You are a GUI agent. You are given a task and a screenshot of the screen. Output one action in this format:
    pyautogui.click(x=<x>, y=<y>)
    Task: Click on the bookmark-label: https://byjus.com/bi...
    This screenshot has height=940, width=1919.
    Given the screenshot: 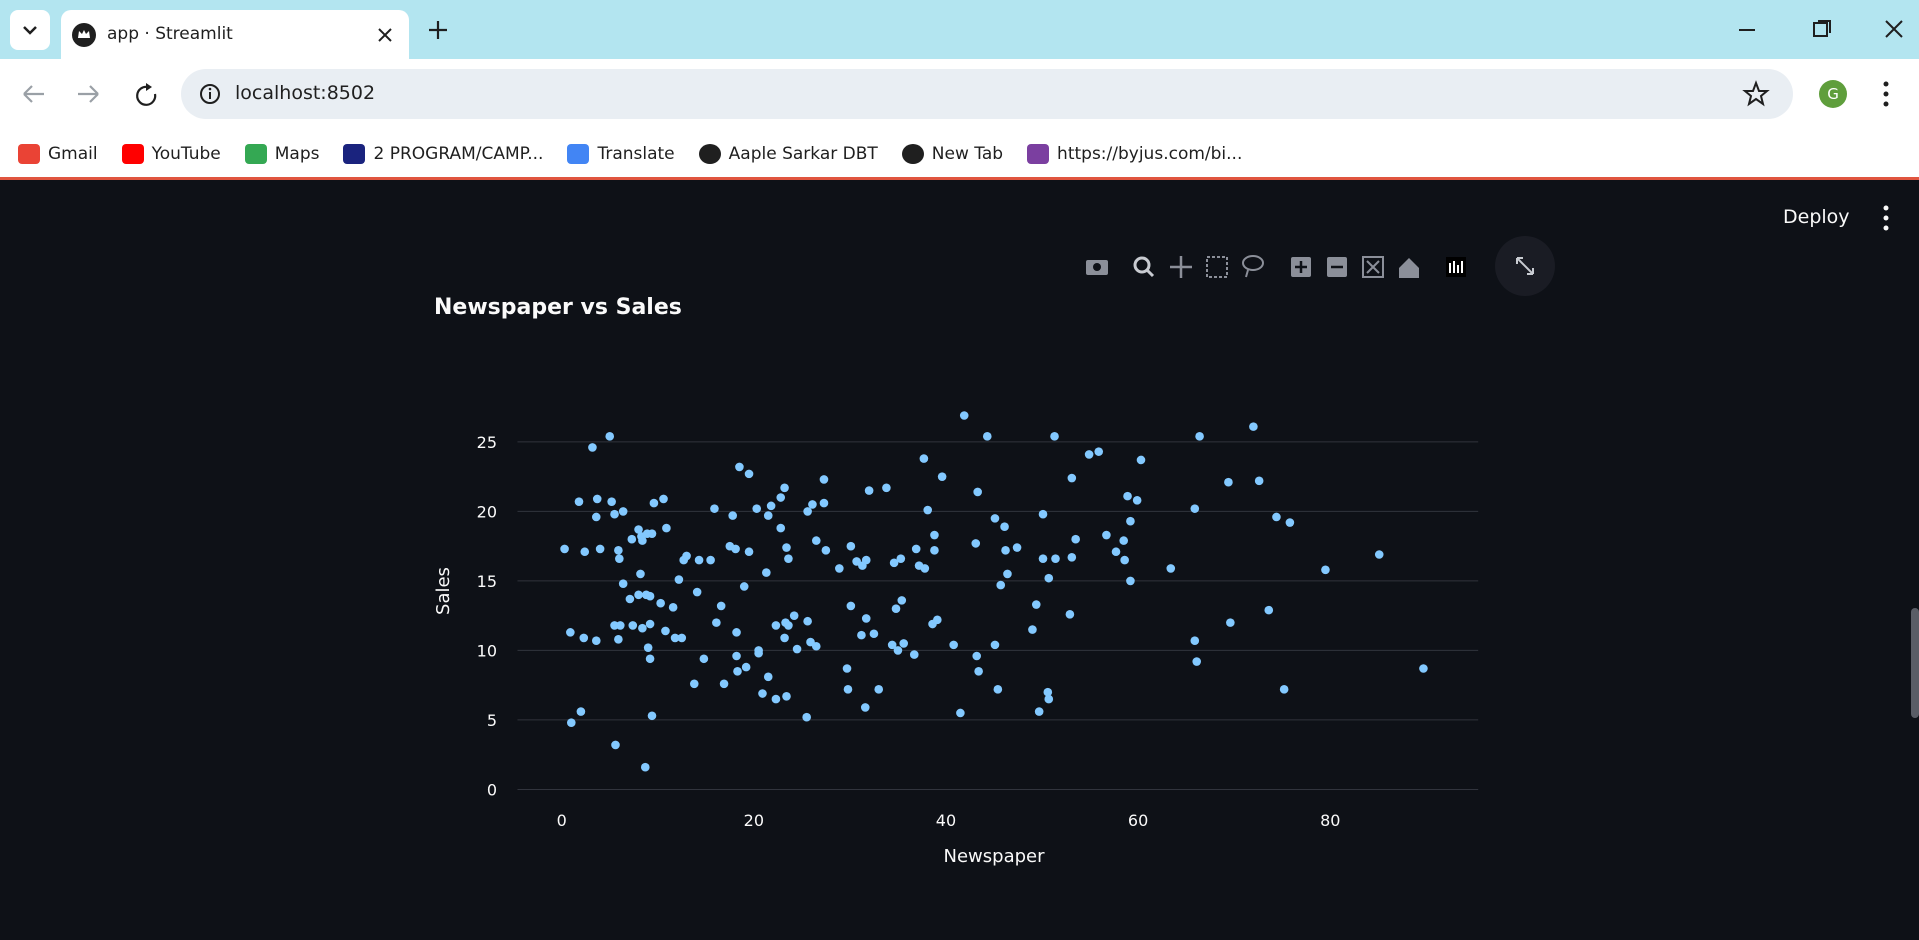 What is the action you would take?
    pyautogui.click(x=1150, y=153)
    